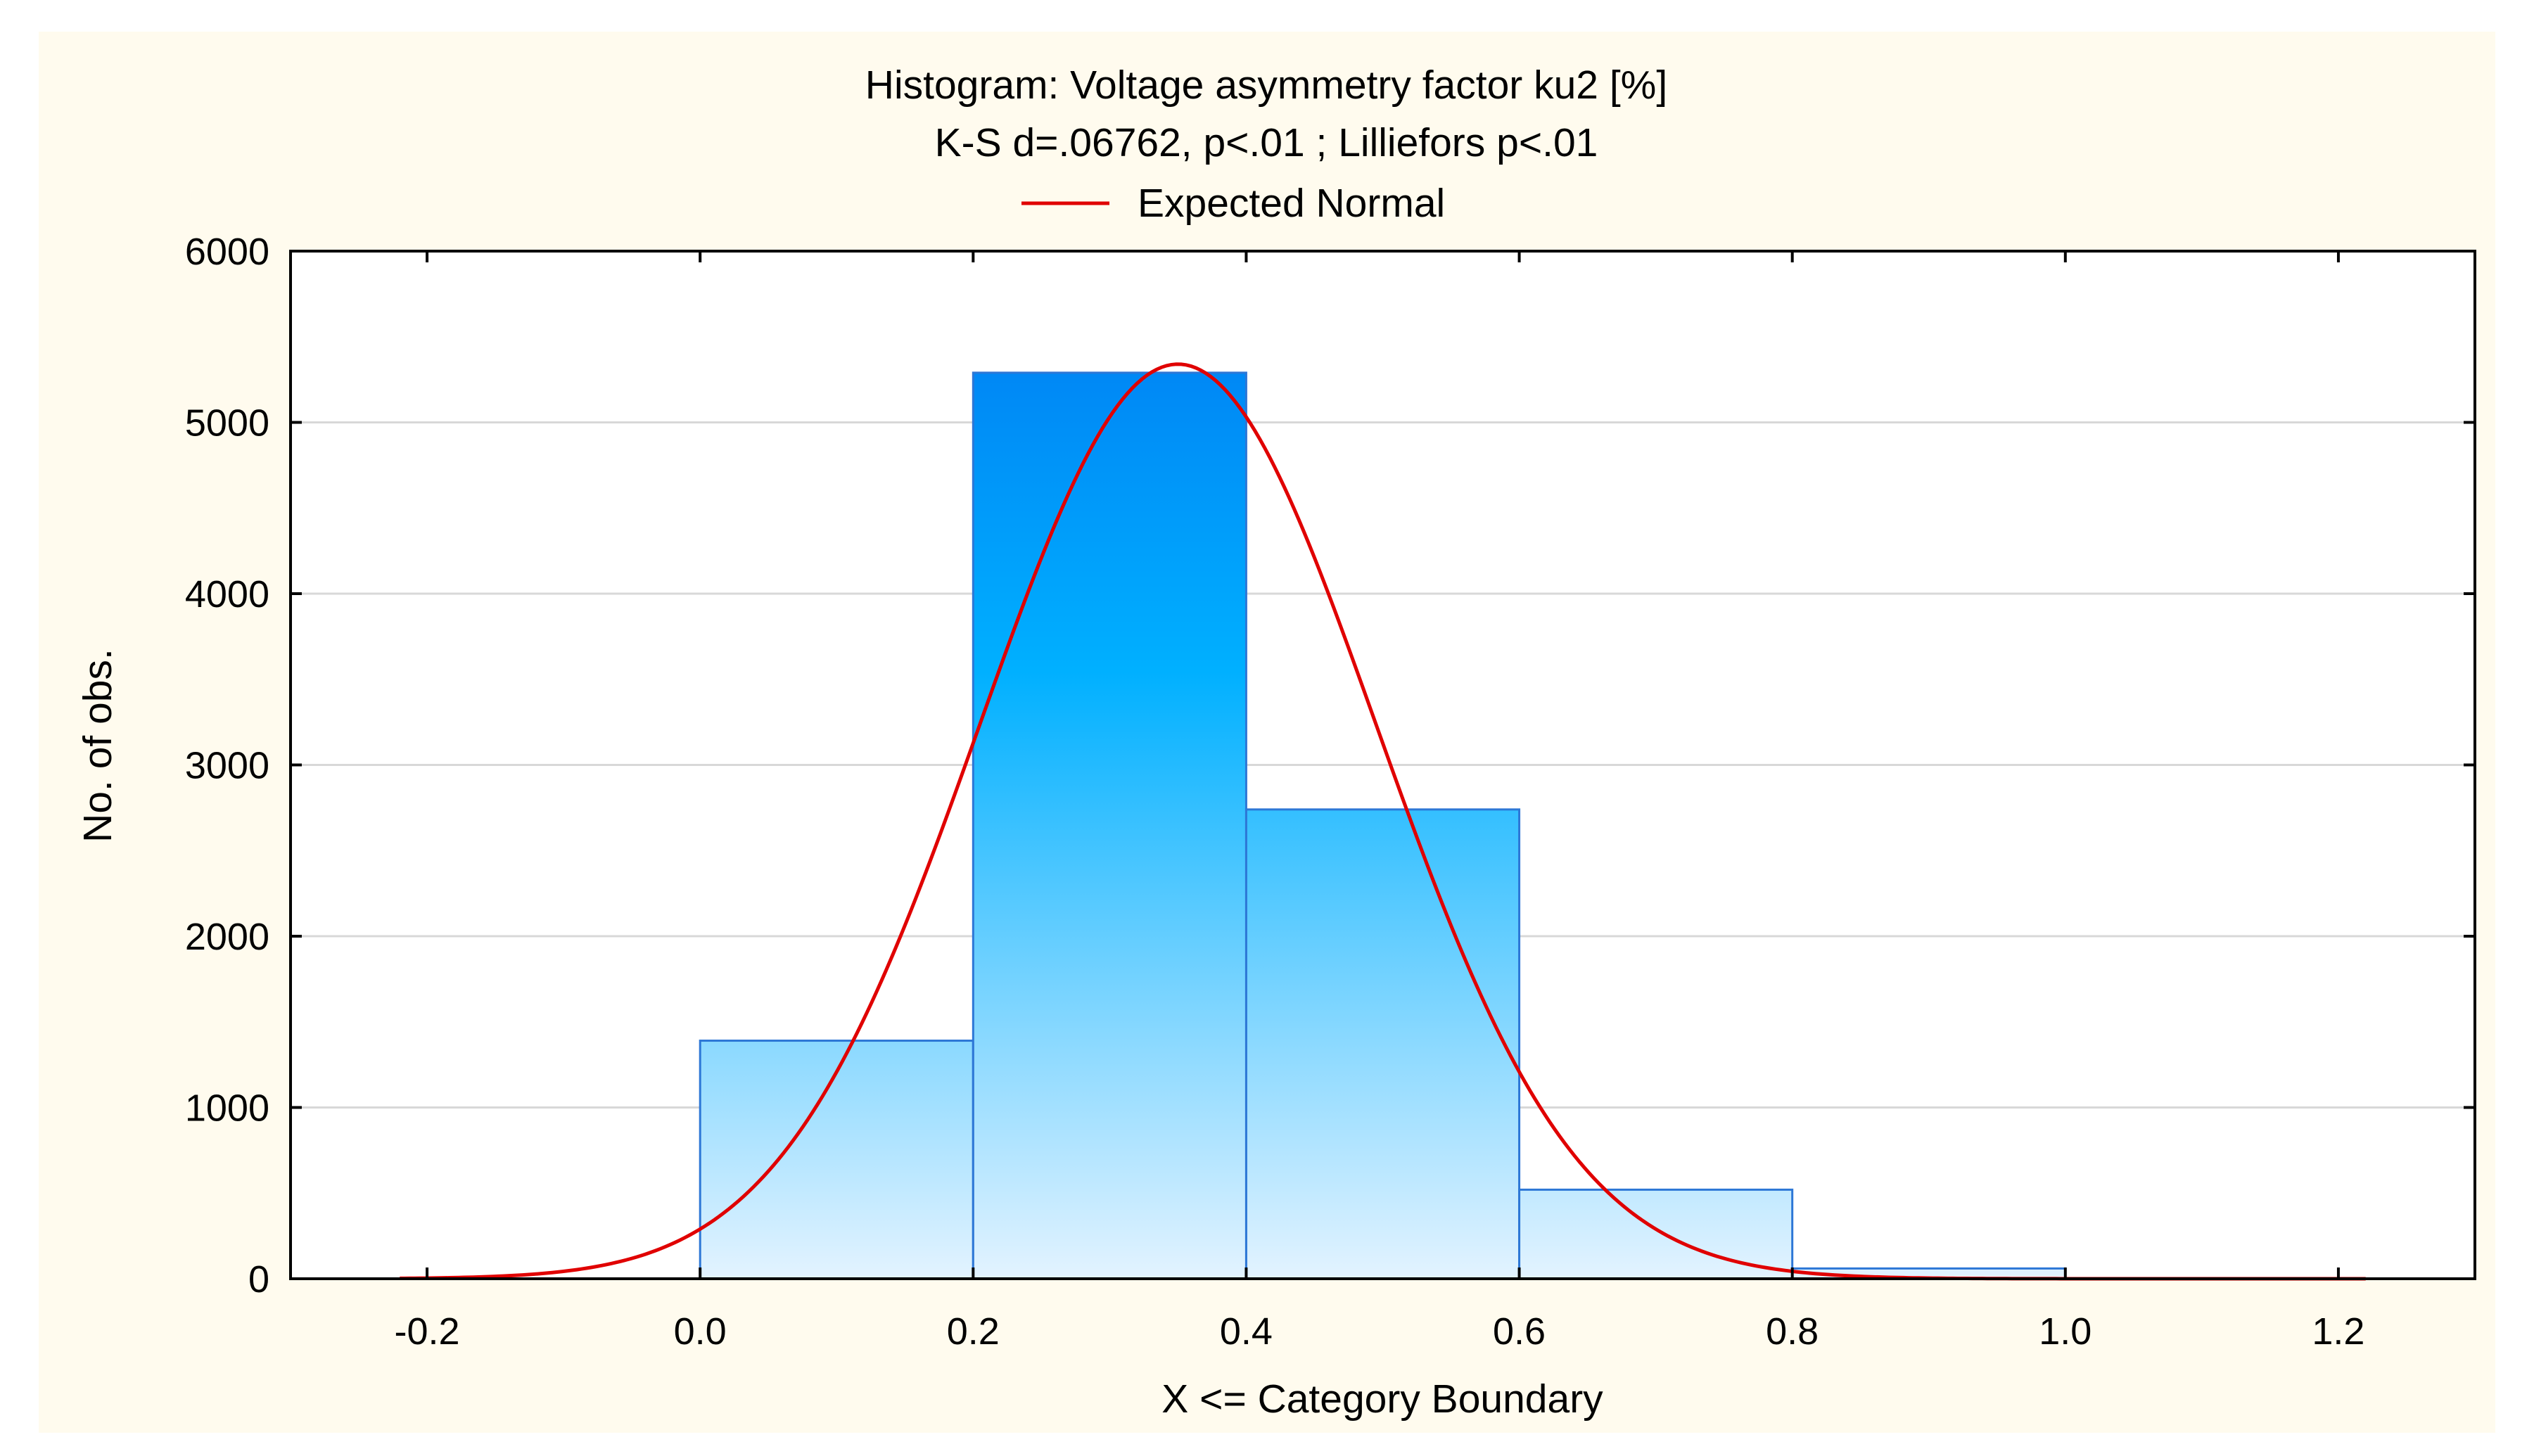  Describe the element at coordinates (1267, 142) in the screenshot. I see `chart-subtitle: K-S d=.06762, p<.01 ; Lilliefors p<.01` at that location.